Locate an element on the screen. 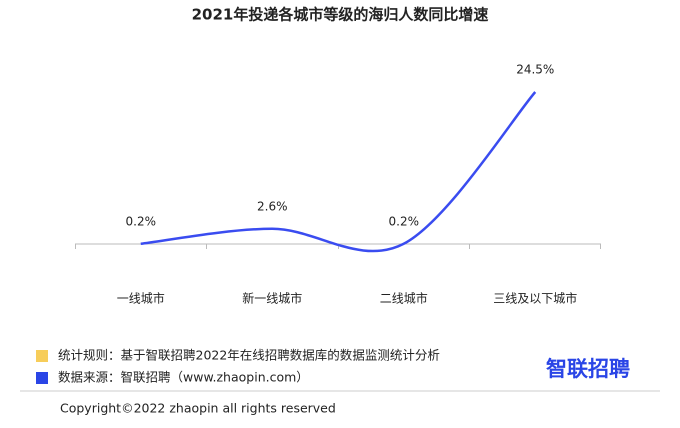  logo: 智联招聘 is located at coordinates (588, 369).